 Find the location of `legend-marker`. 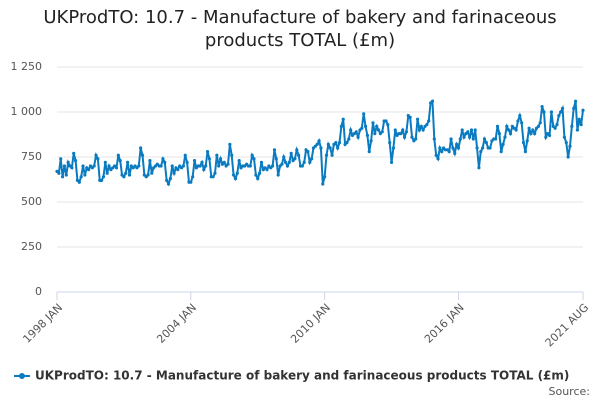

legend-marker is located at coordinates (22, 376).